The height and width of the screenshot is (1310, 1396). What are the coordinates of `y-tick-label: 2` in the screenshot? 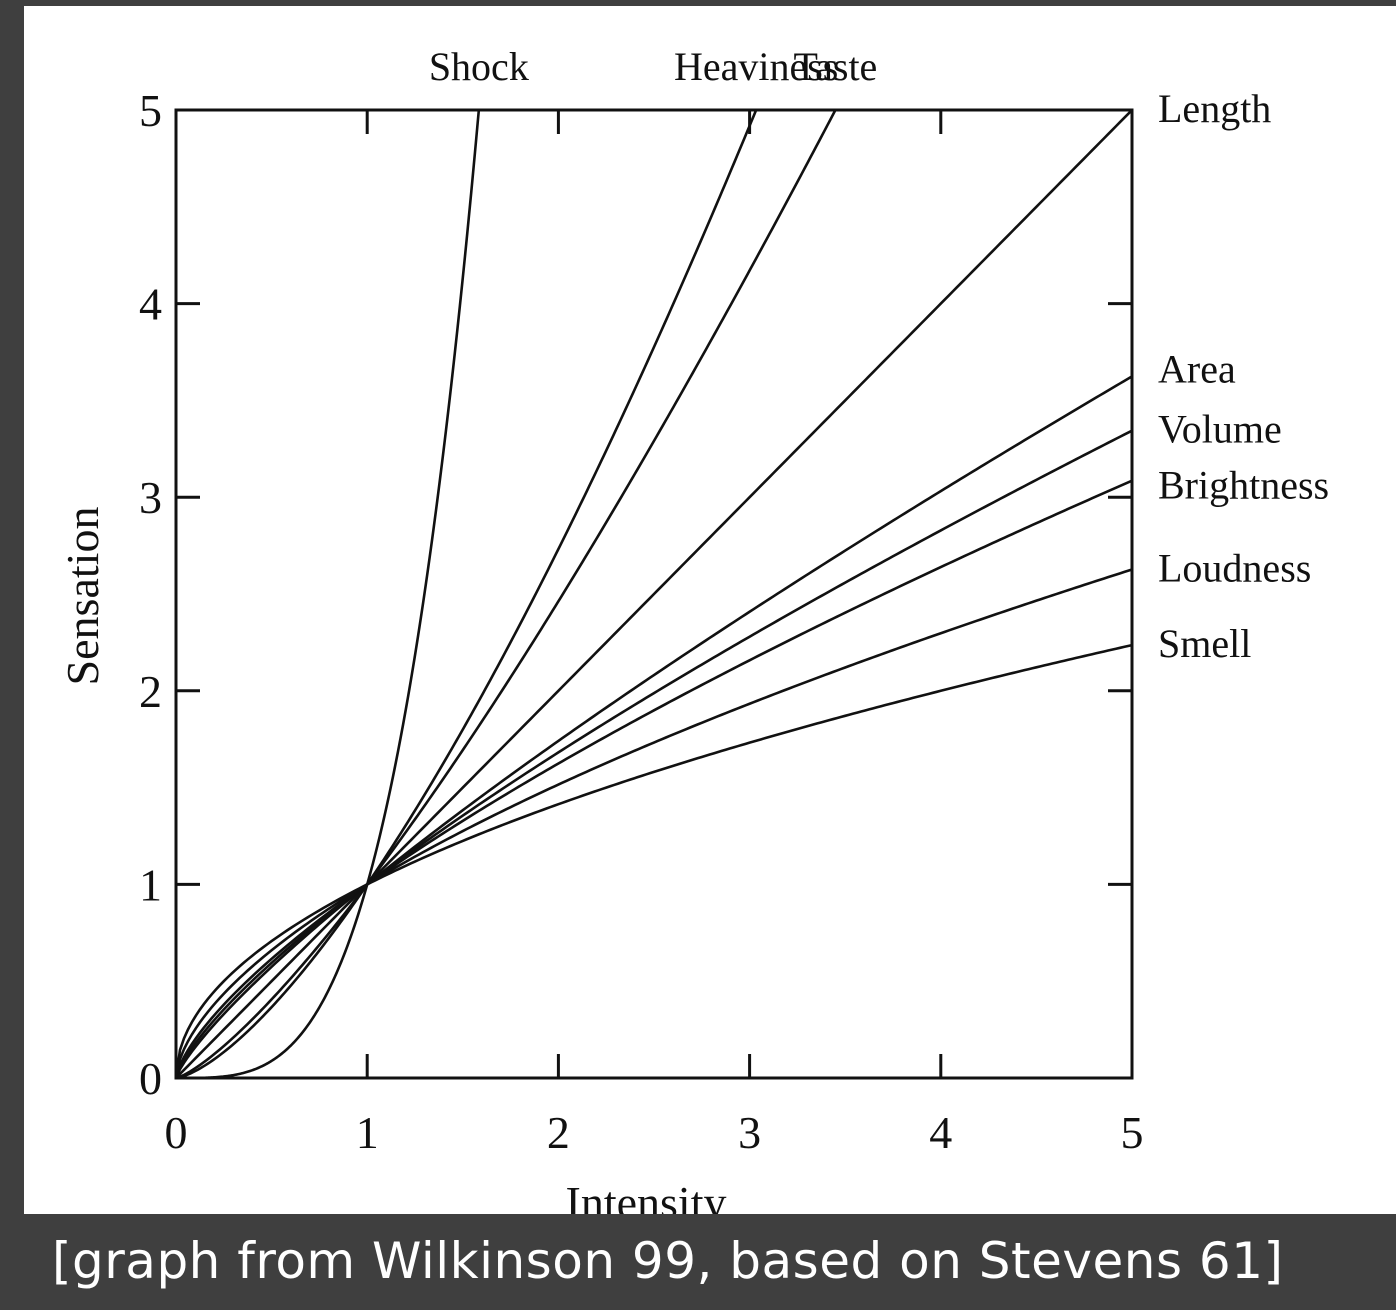 It's located at (150, 691).